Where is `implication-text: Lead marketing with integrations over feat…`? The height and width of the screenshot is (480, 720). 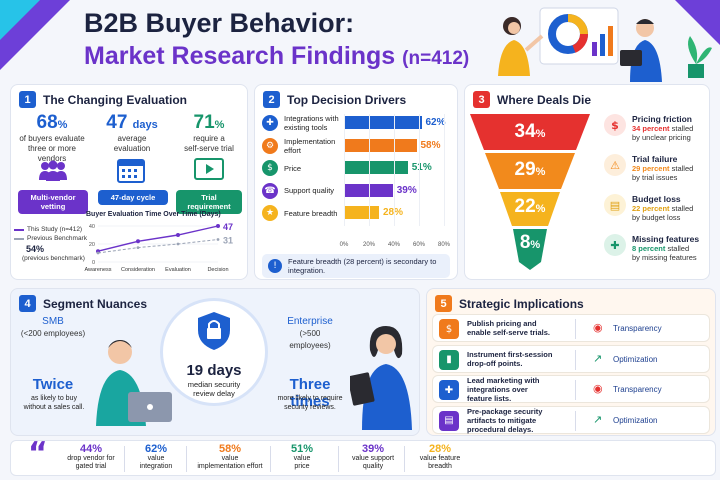
implication-text: Lead marketing with integrations over feat… is located at coordinates (523, 389).